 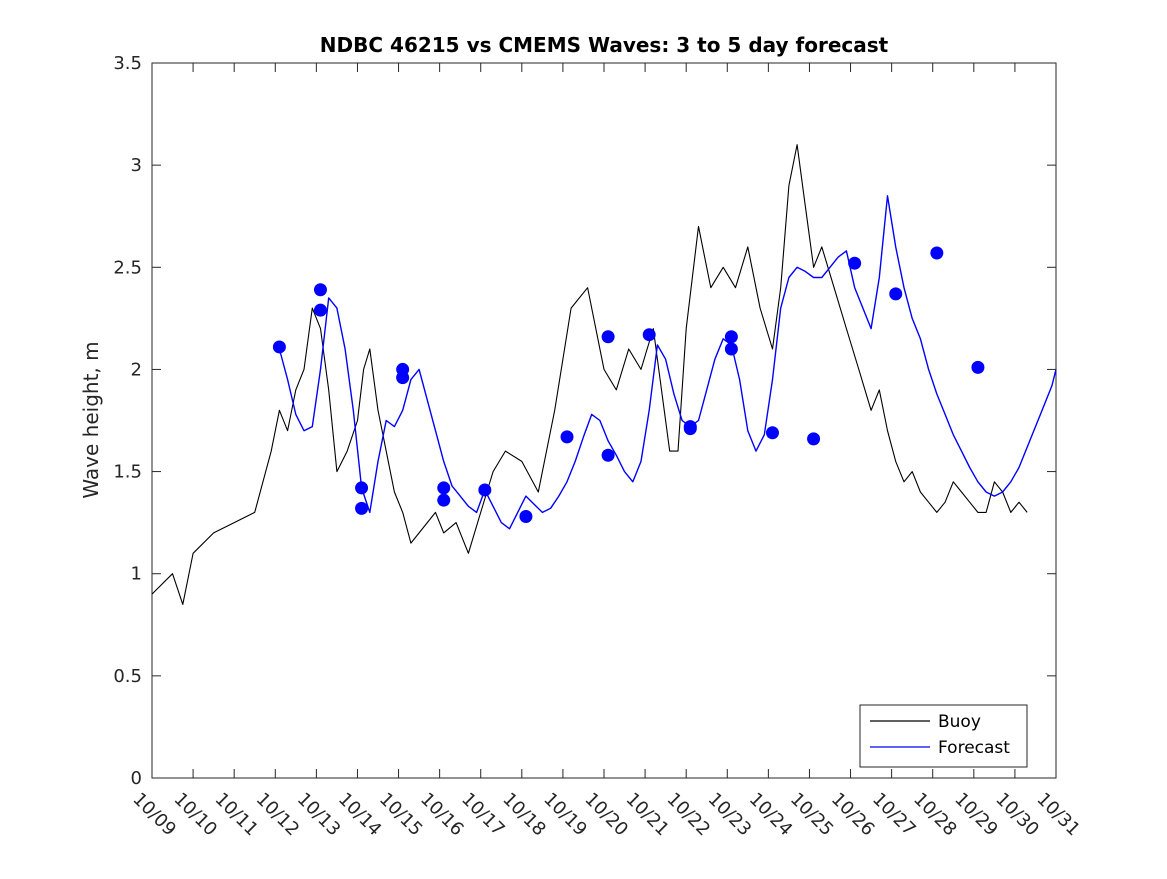 I want to click on y-tick-label: 2, so click(x=136, y=369).